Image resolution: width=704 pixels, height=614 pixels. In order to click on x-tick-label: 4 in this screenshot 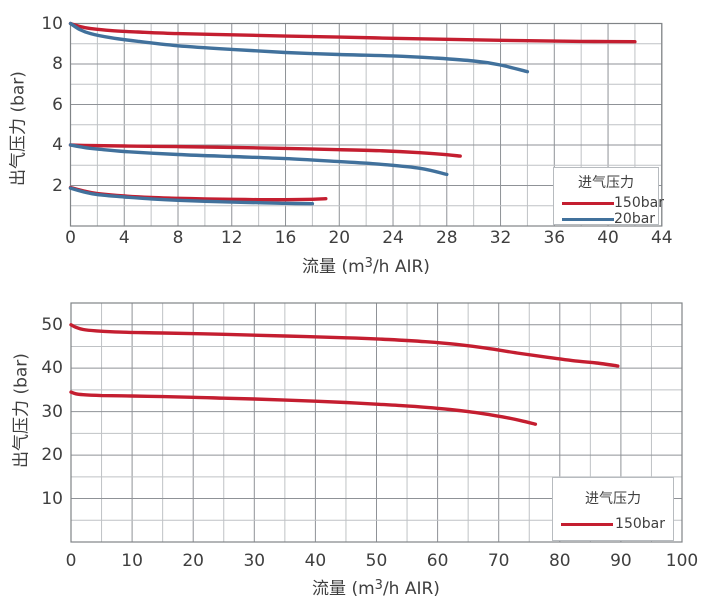, I will do `click(124, 238)`.